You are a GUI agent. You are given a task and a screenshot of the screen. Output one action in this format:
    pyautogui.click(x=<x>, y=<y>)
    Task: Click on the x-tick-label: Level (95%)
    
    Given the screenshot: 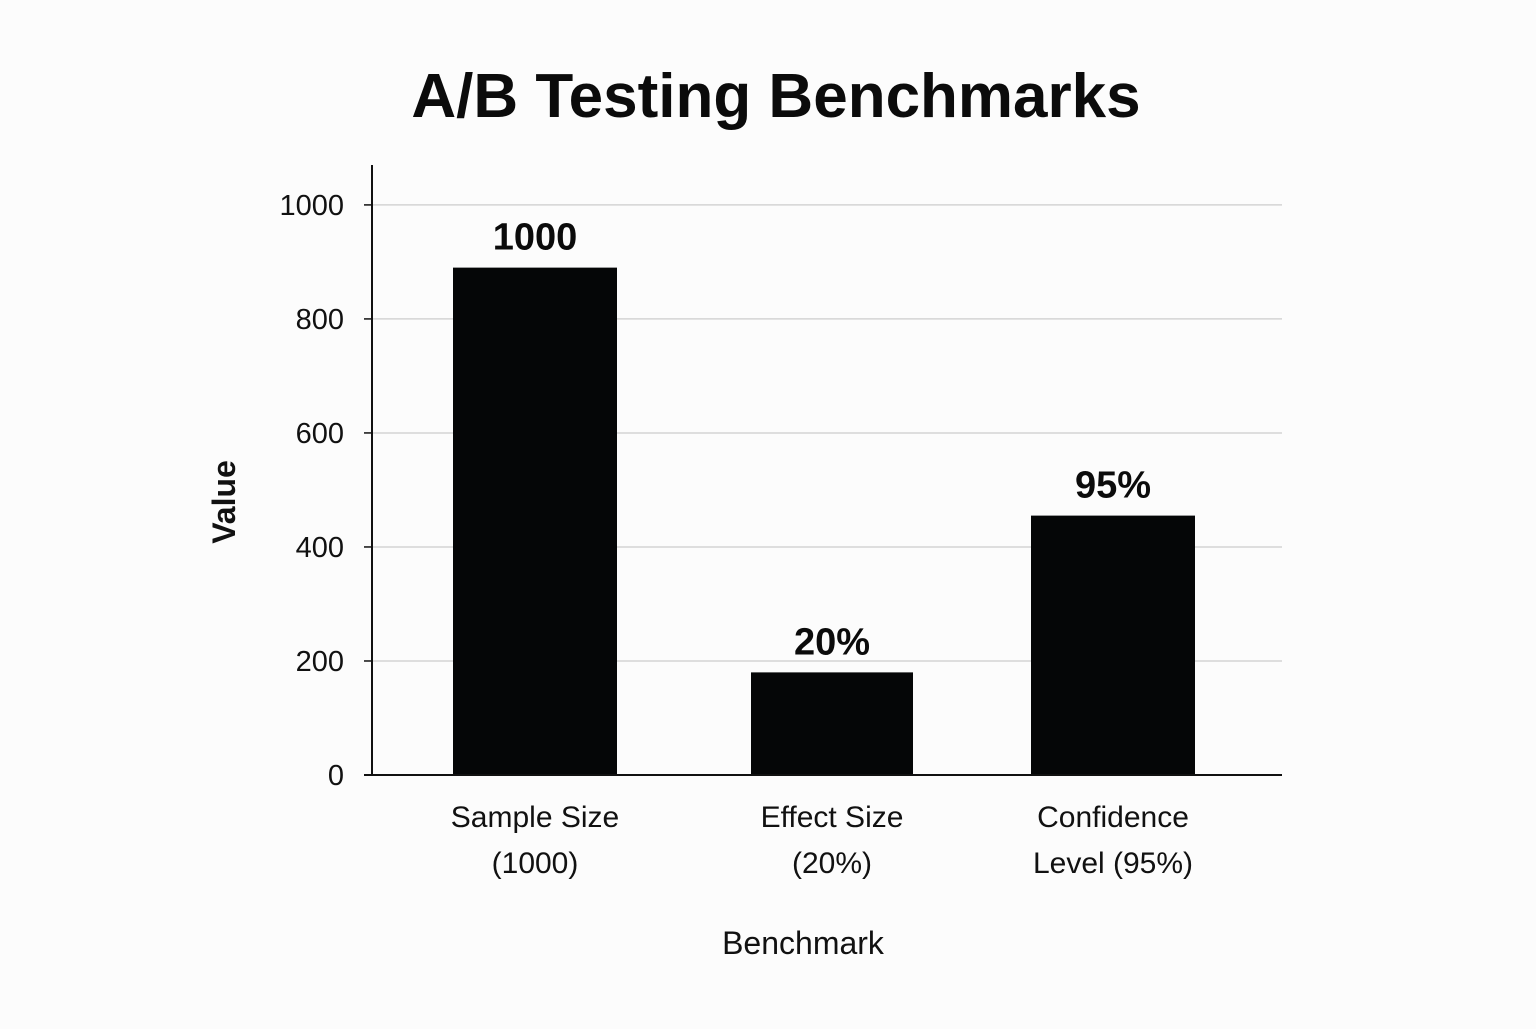 What is the action you would take?
    pyautogui.click(x=1113, y=863)
    